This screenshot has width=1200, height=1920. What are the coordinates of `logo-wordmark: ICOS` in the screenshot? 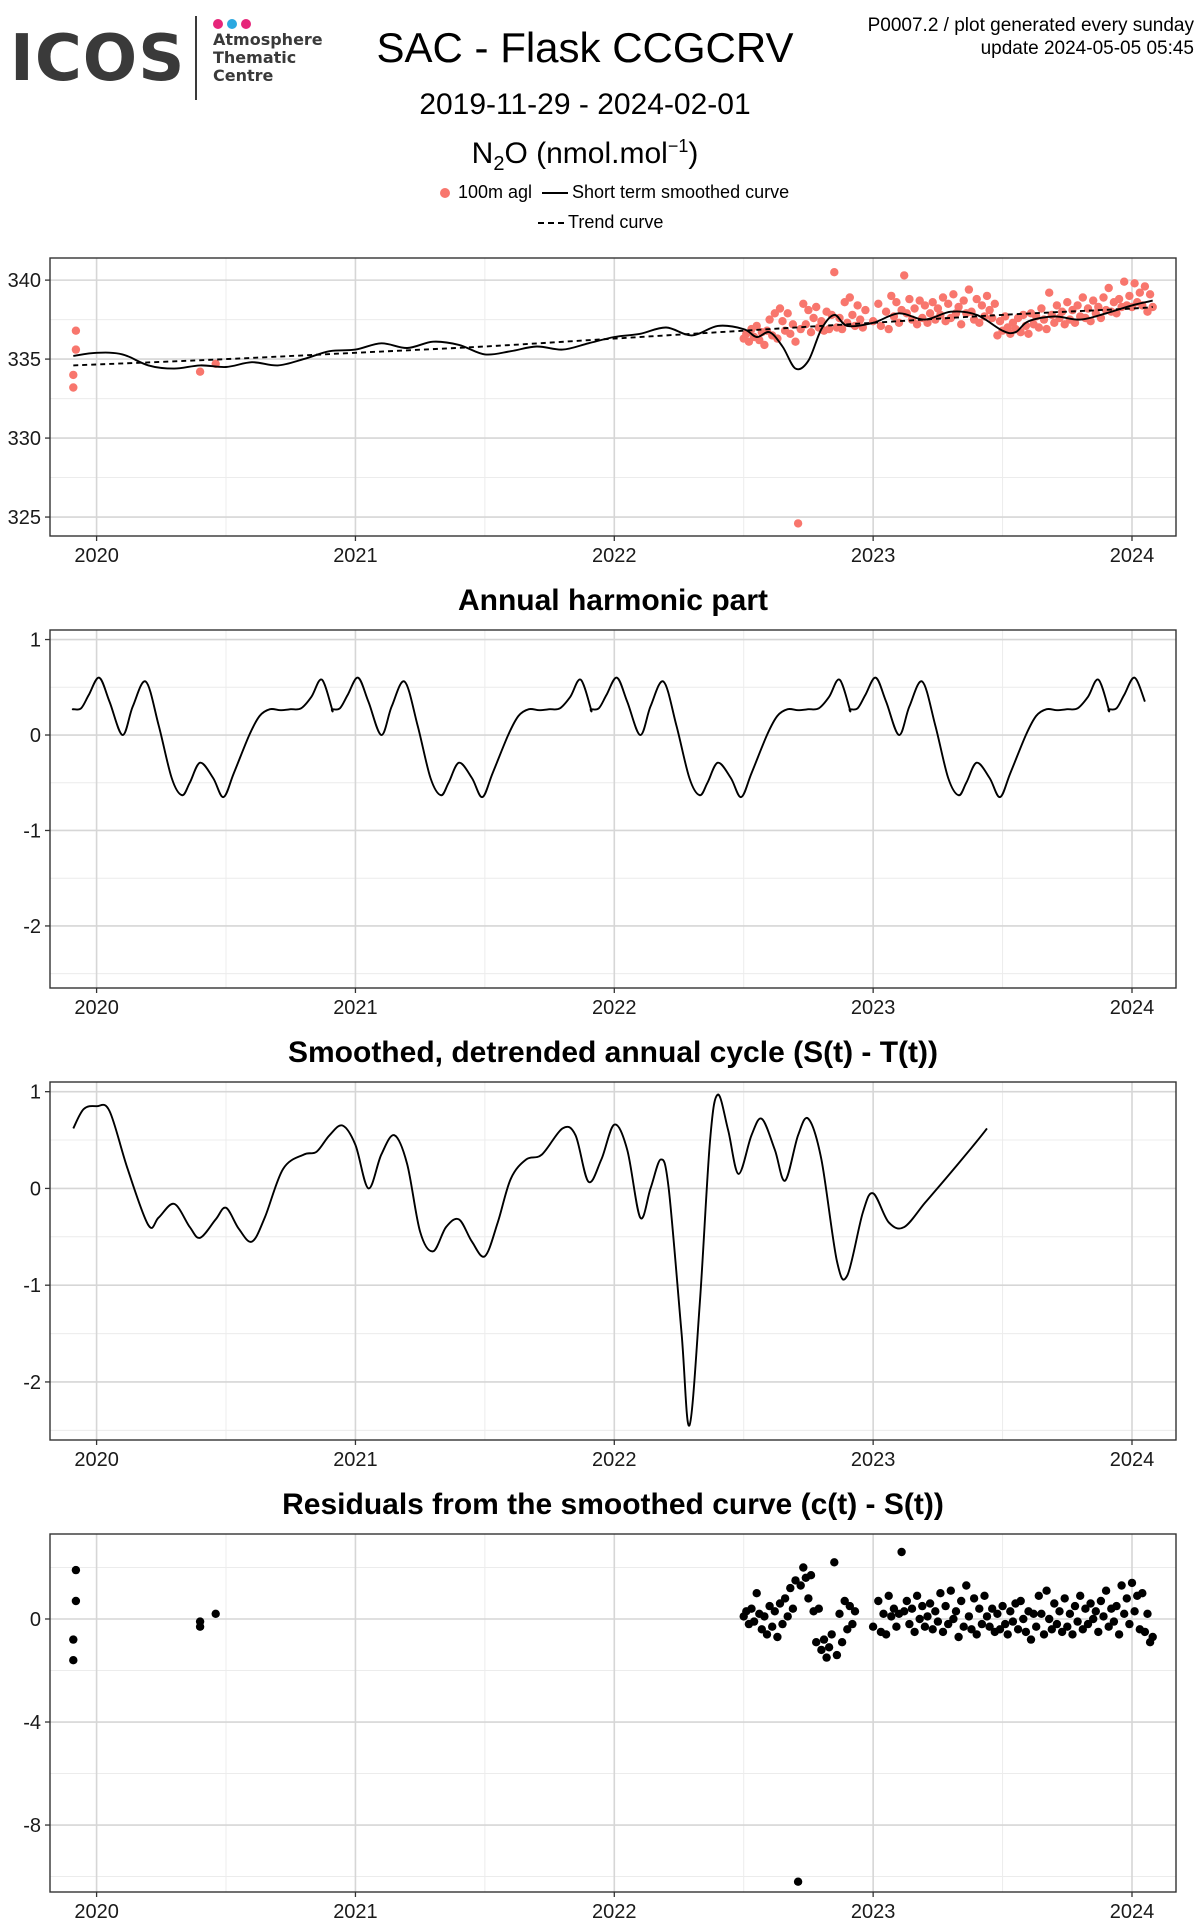 It's located at (98, 59).